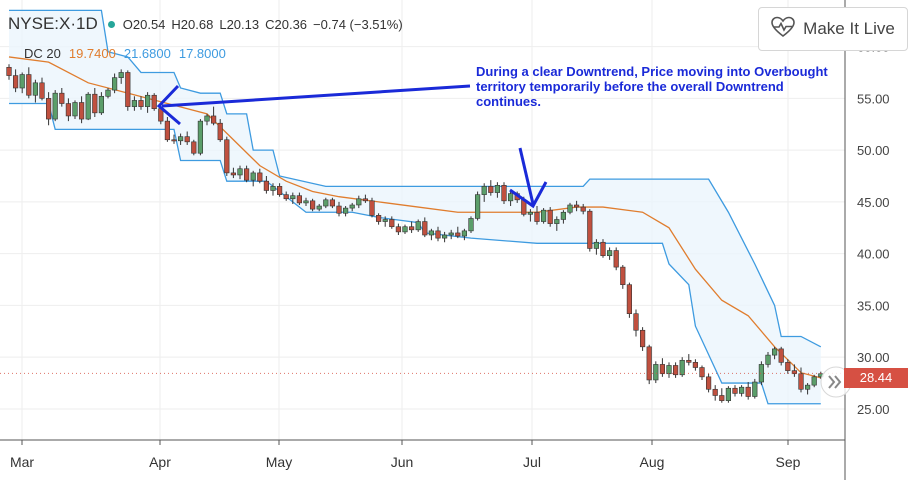 The image size is (914, 480). Describe the element at coordinates (402, 462) in the screenshot. I see `x-tick-label: Jun` at that location.